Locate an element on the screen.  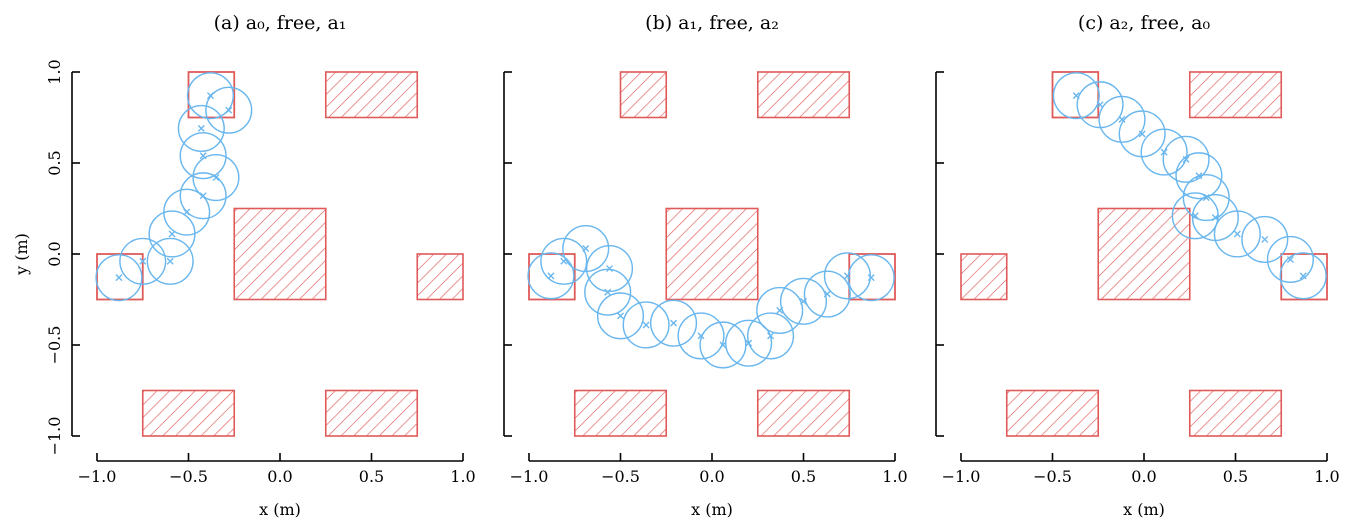
panel-b-title: (b) a₁, free, a₂ is located at coordinates (712, 23).